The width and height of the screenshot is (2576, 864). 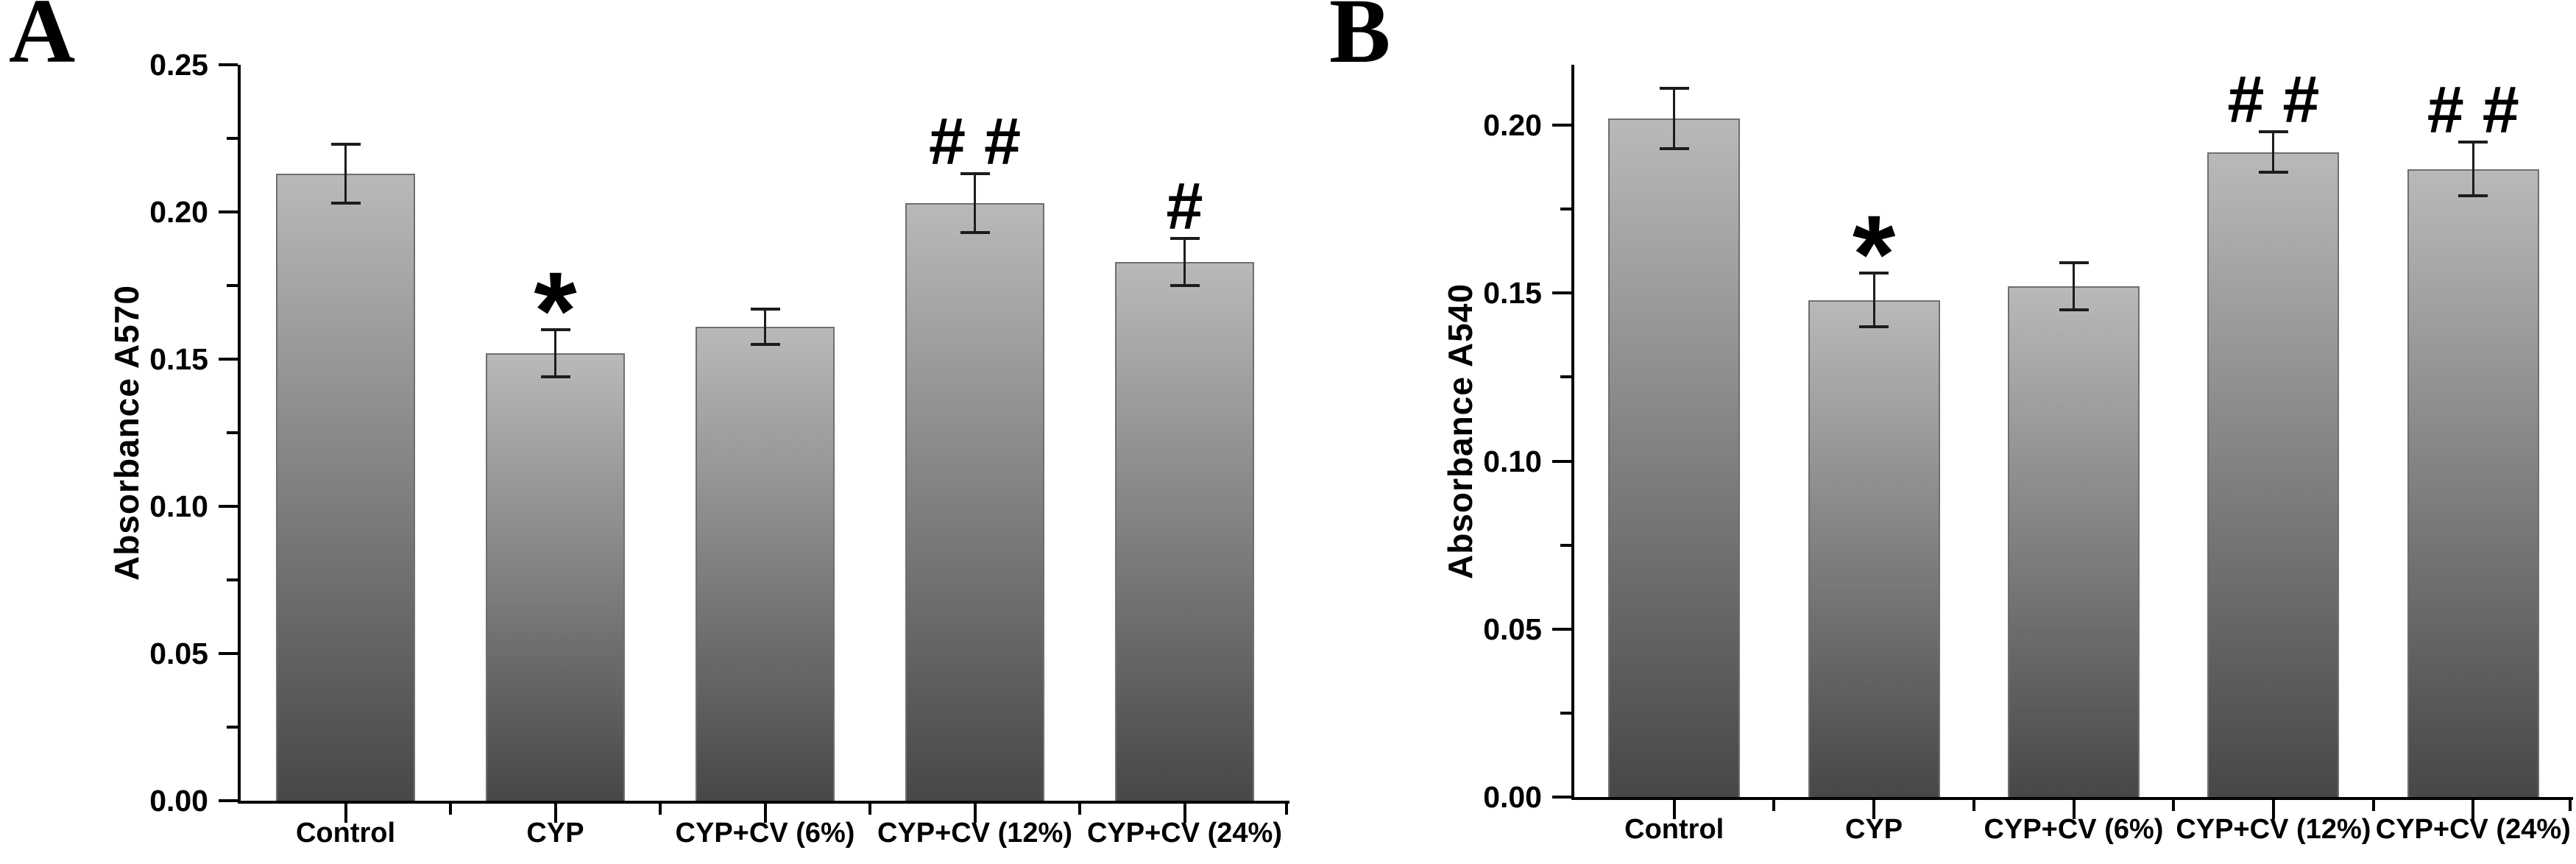 What do you see at coordinates (1360, 41) in the screenshot?
I see `panel-b-letter: B` at bounding box center [1360, 41].